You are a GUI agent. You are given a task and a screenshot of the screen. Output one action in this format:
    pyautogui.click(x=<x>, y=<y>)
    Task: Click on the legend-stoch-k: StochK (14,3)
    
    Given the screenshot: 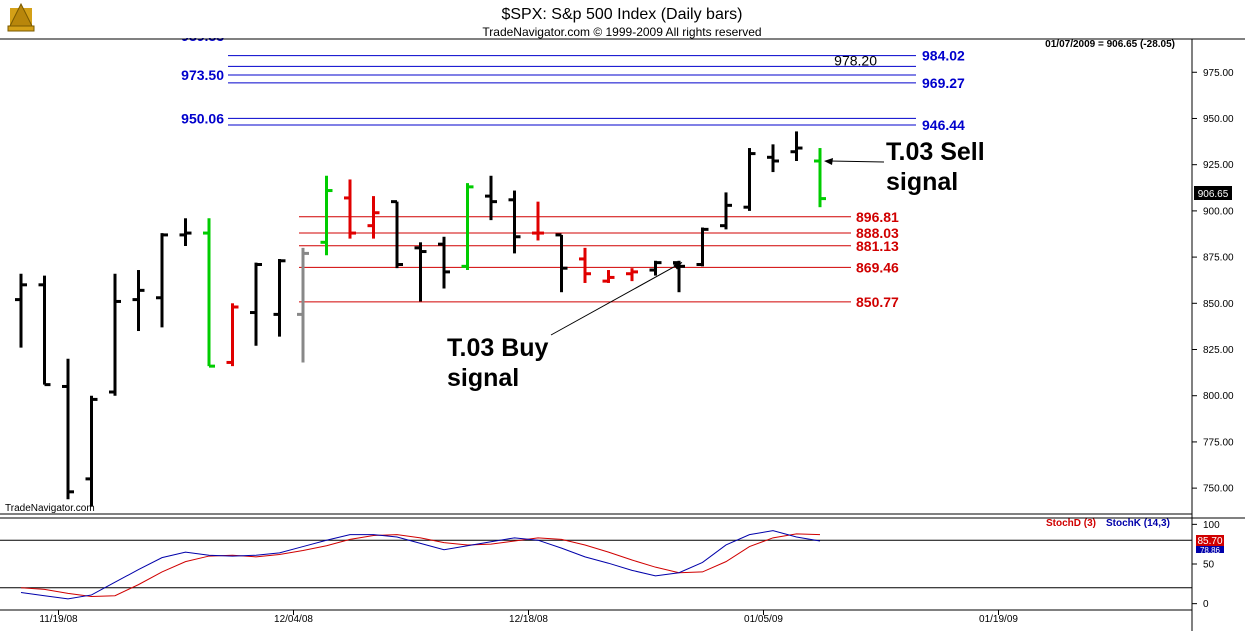 What is the action you would take?
    pyautogui.click(x=1138, y=523)
    